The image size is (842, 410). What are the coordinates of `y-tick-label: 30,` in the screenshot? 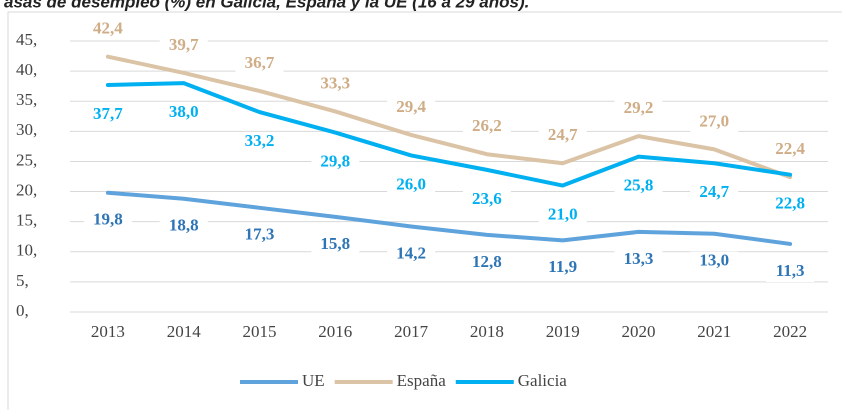 It's located at (26, 129).